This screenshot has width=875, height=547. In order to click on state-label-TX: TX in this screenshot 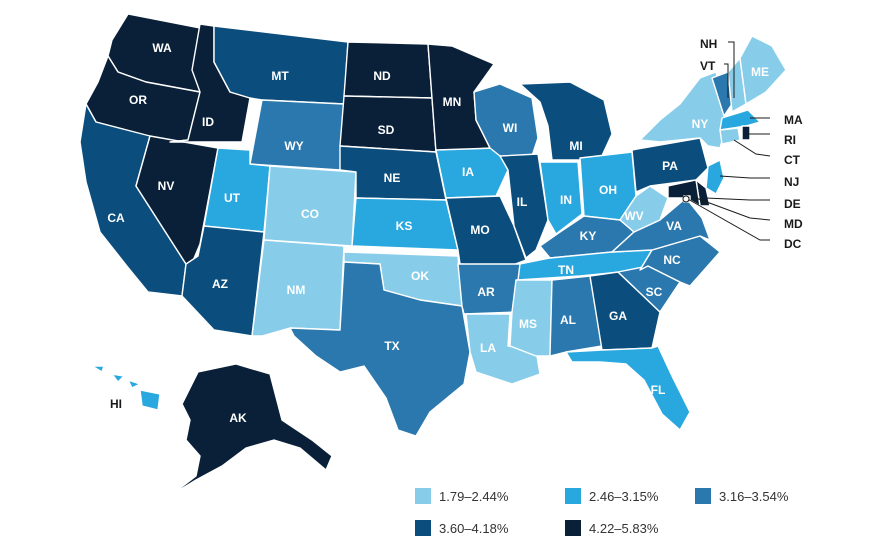, I will do `click(391, 346)`.